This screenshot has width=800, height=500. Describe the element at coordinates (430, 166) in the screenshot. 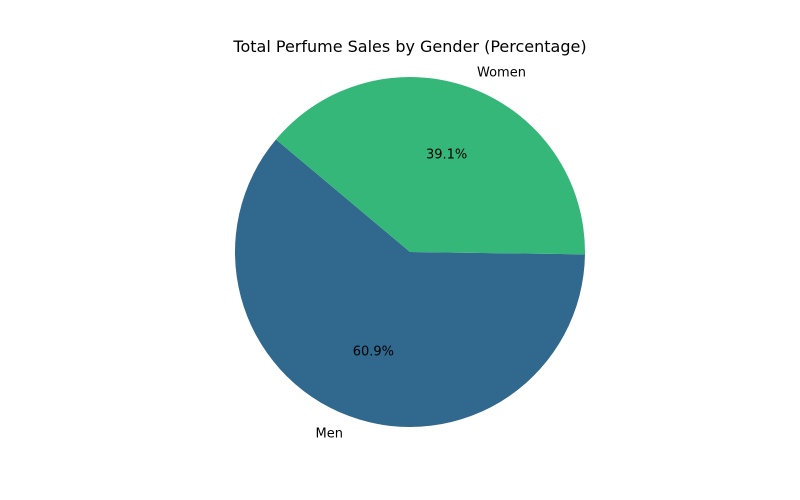

I see `pie-slice-women` at that location.